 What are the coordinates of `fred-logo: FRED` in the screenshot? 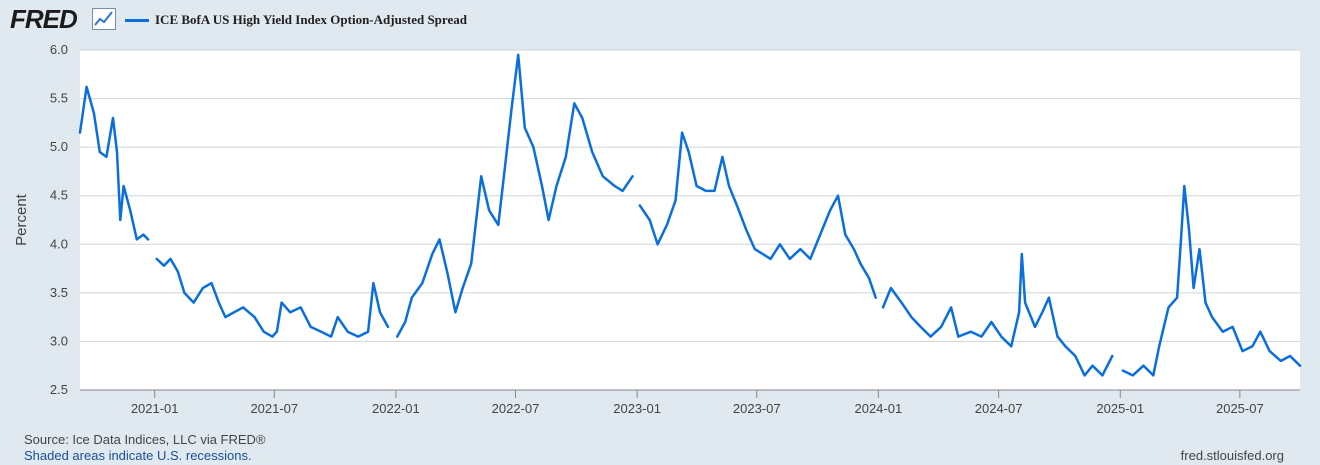 It's located at (44, 19).